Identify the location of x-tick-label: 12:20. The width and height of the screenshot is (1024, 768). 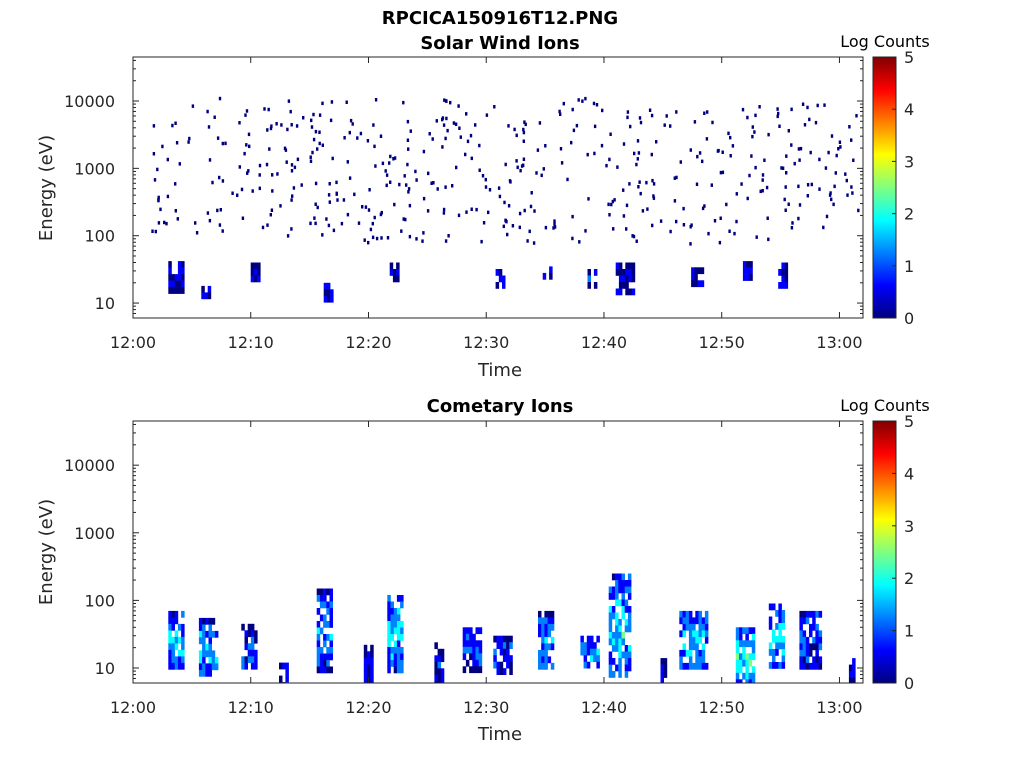
(368, 342).